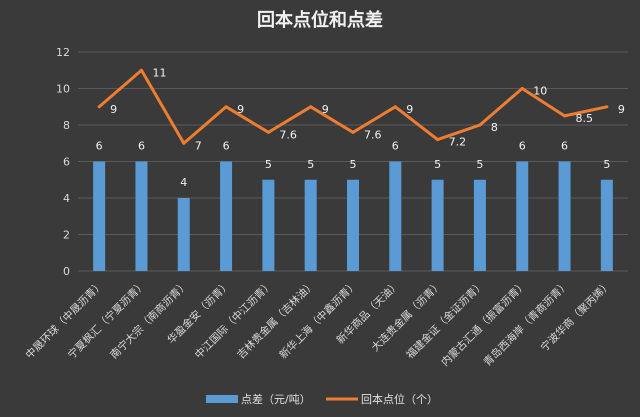  I want to click on category-label: 中江国际（中江沥青）, so click(233, 319).